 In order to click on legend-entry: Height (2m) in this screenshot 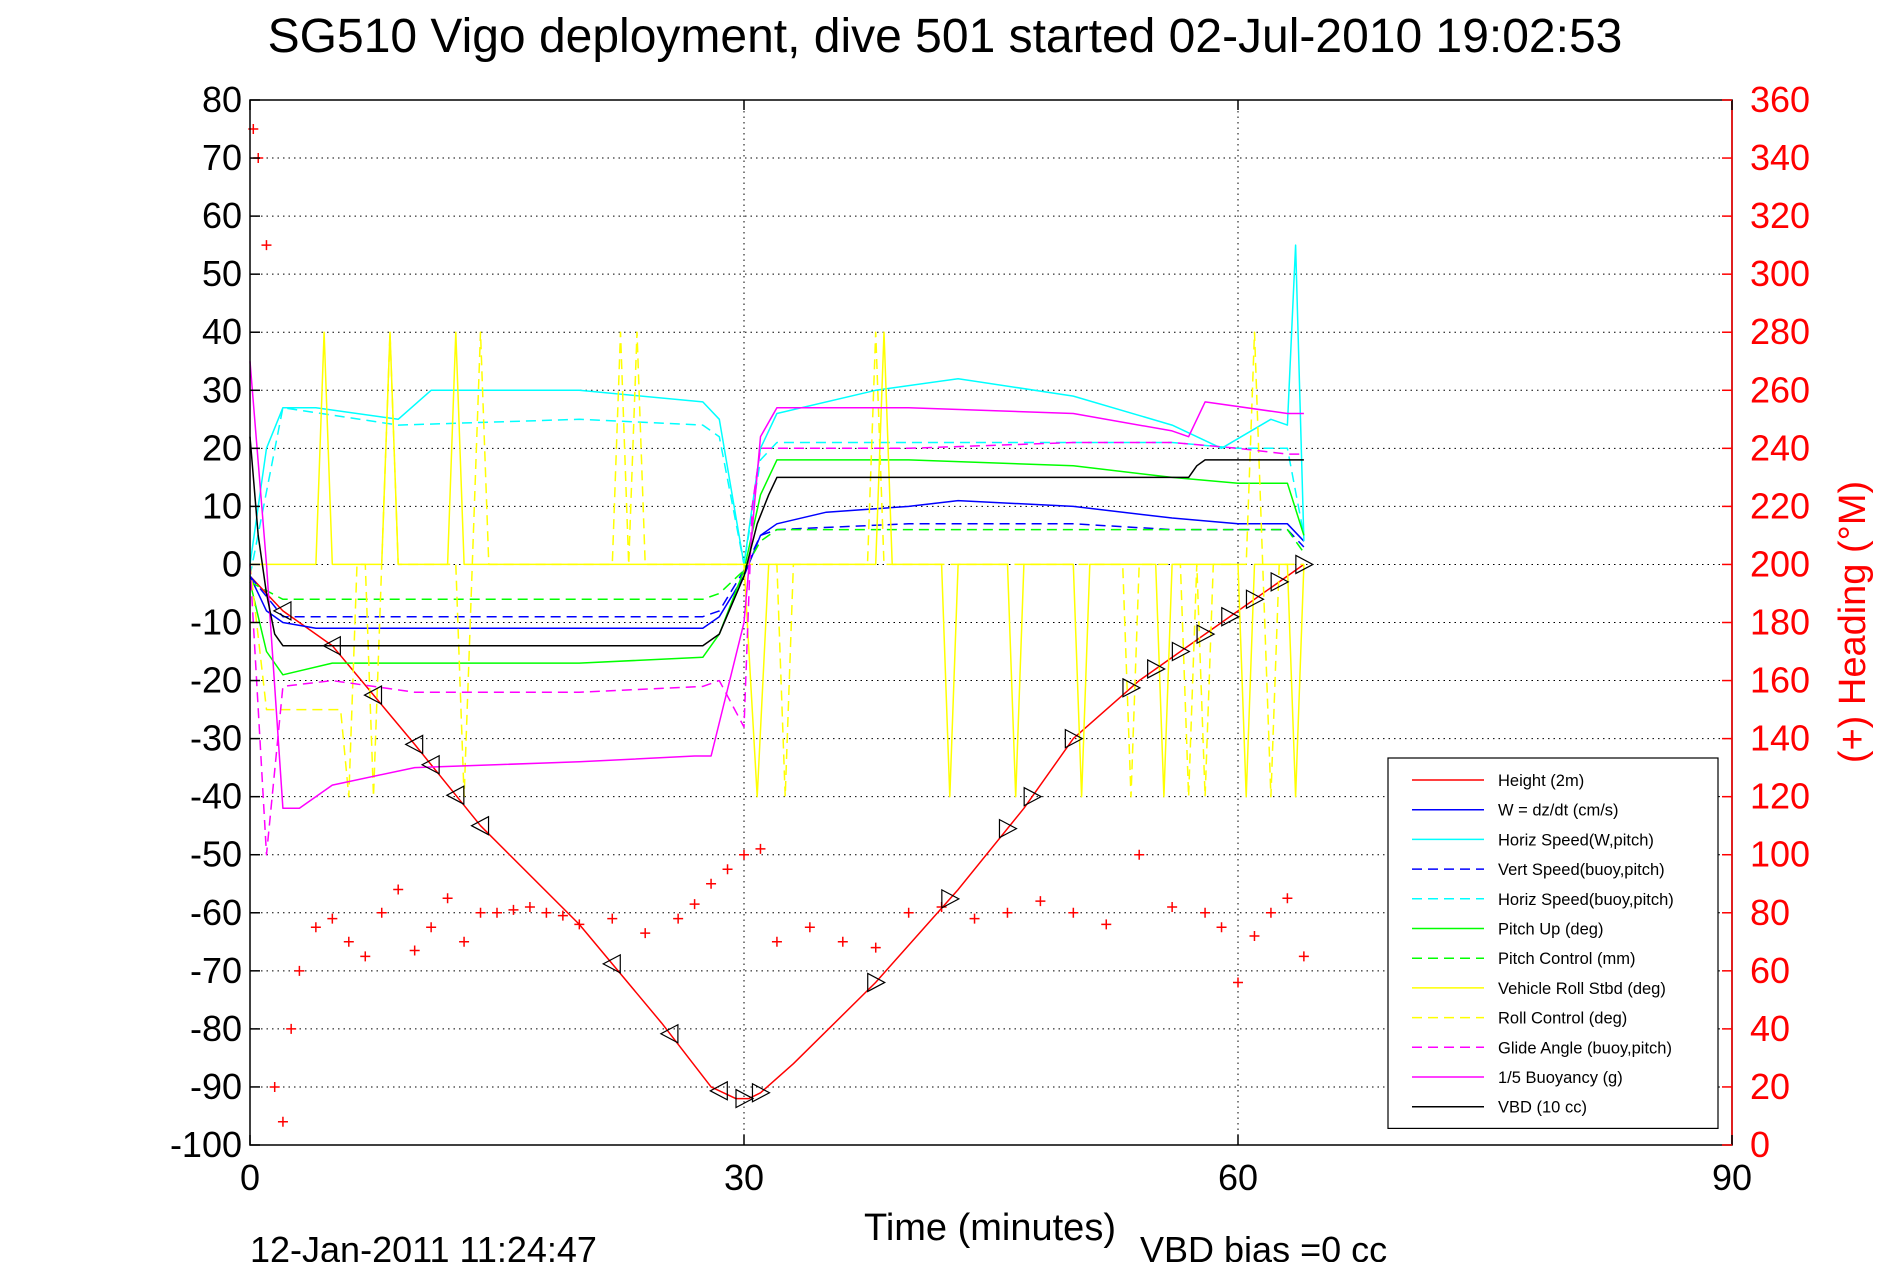, I will do `click(1541, 781)`.